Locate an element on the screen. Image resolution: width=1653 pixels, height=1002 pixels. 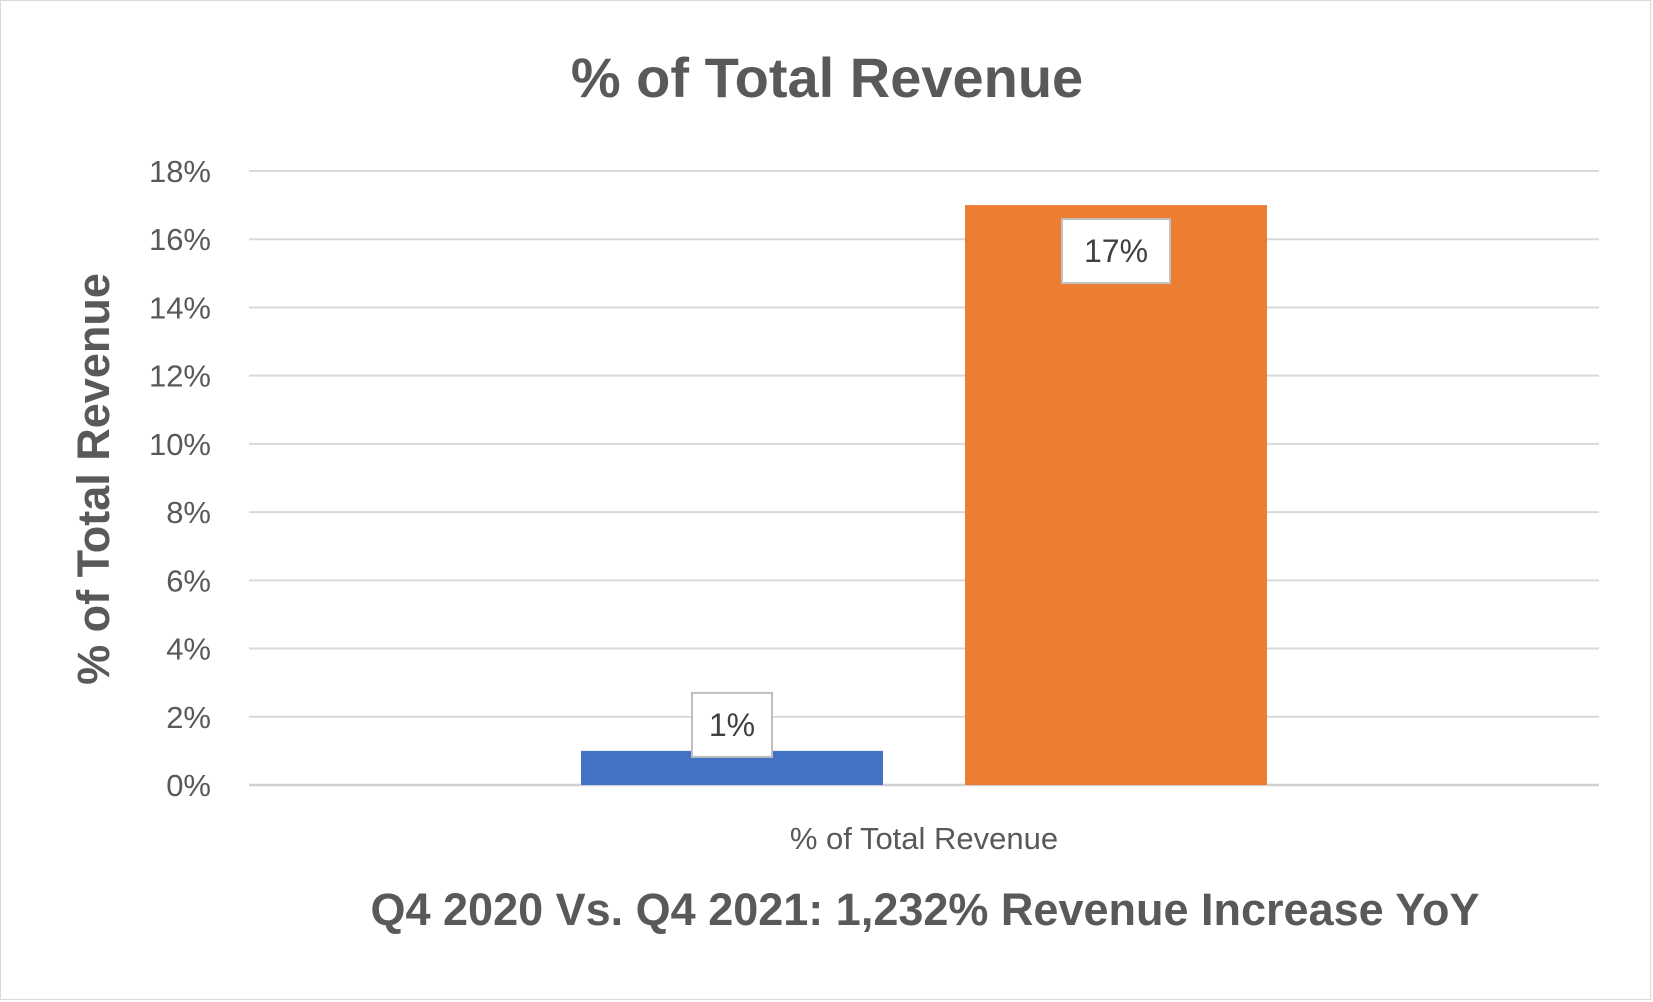
chart-title: % of Total Revenue is located at coordinates (827, 77).